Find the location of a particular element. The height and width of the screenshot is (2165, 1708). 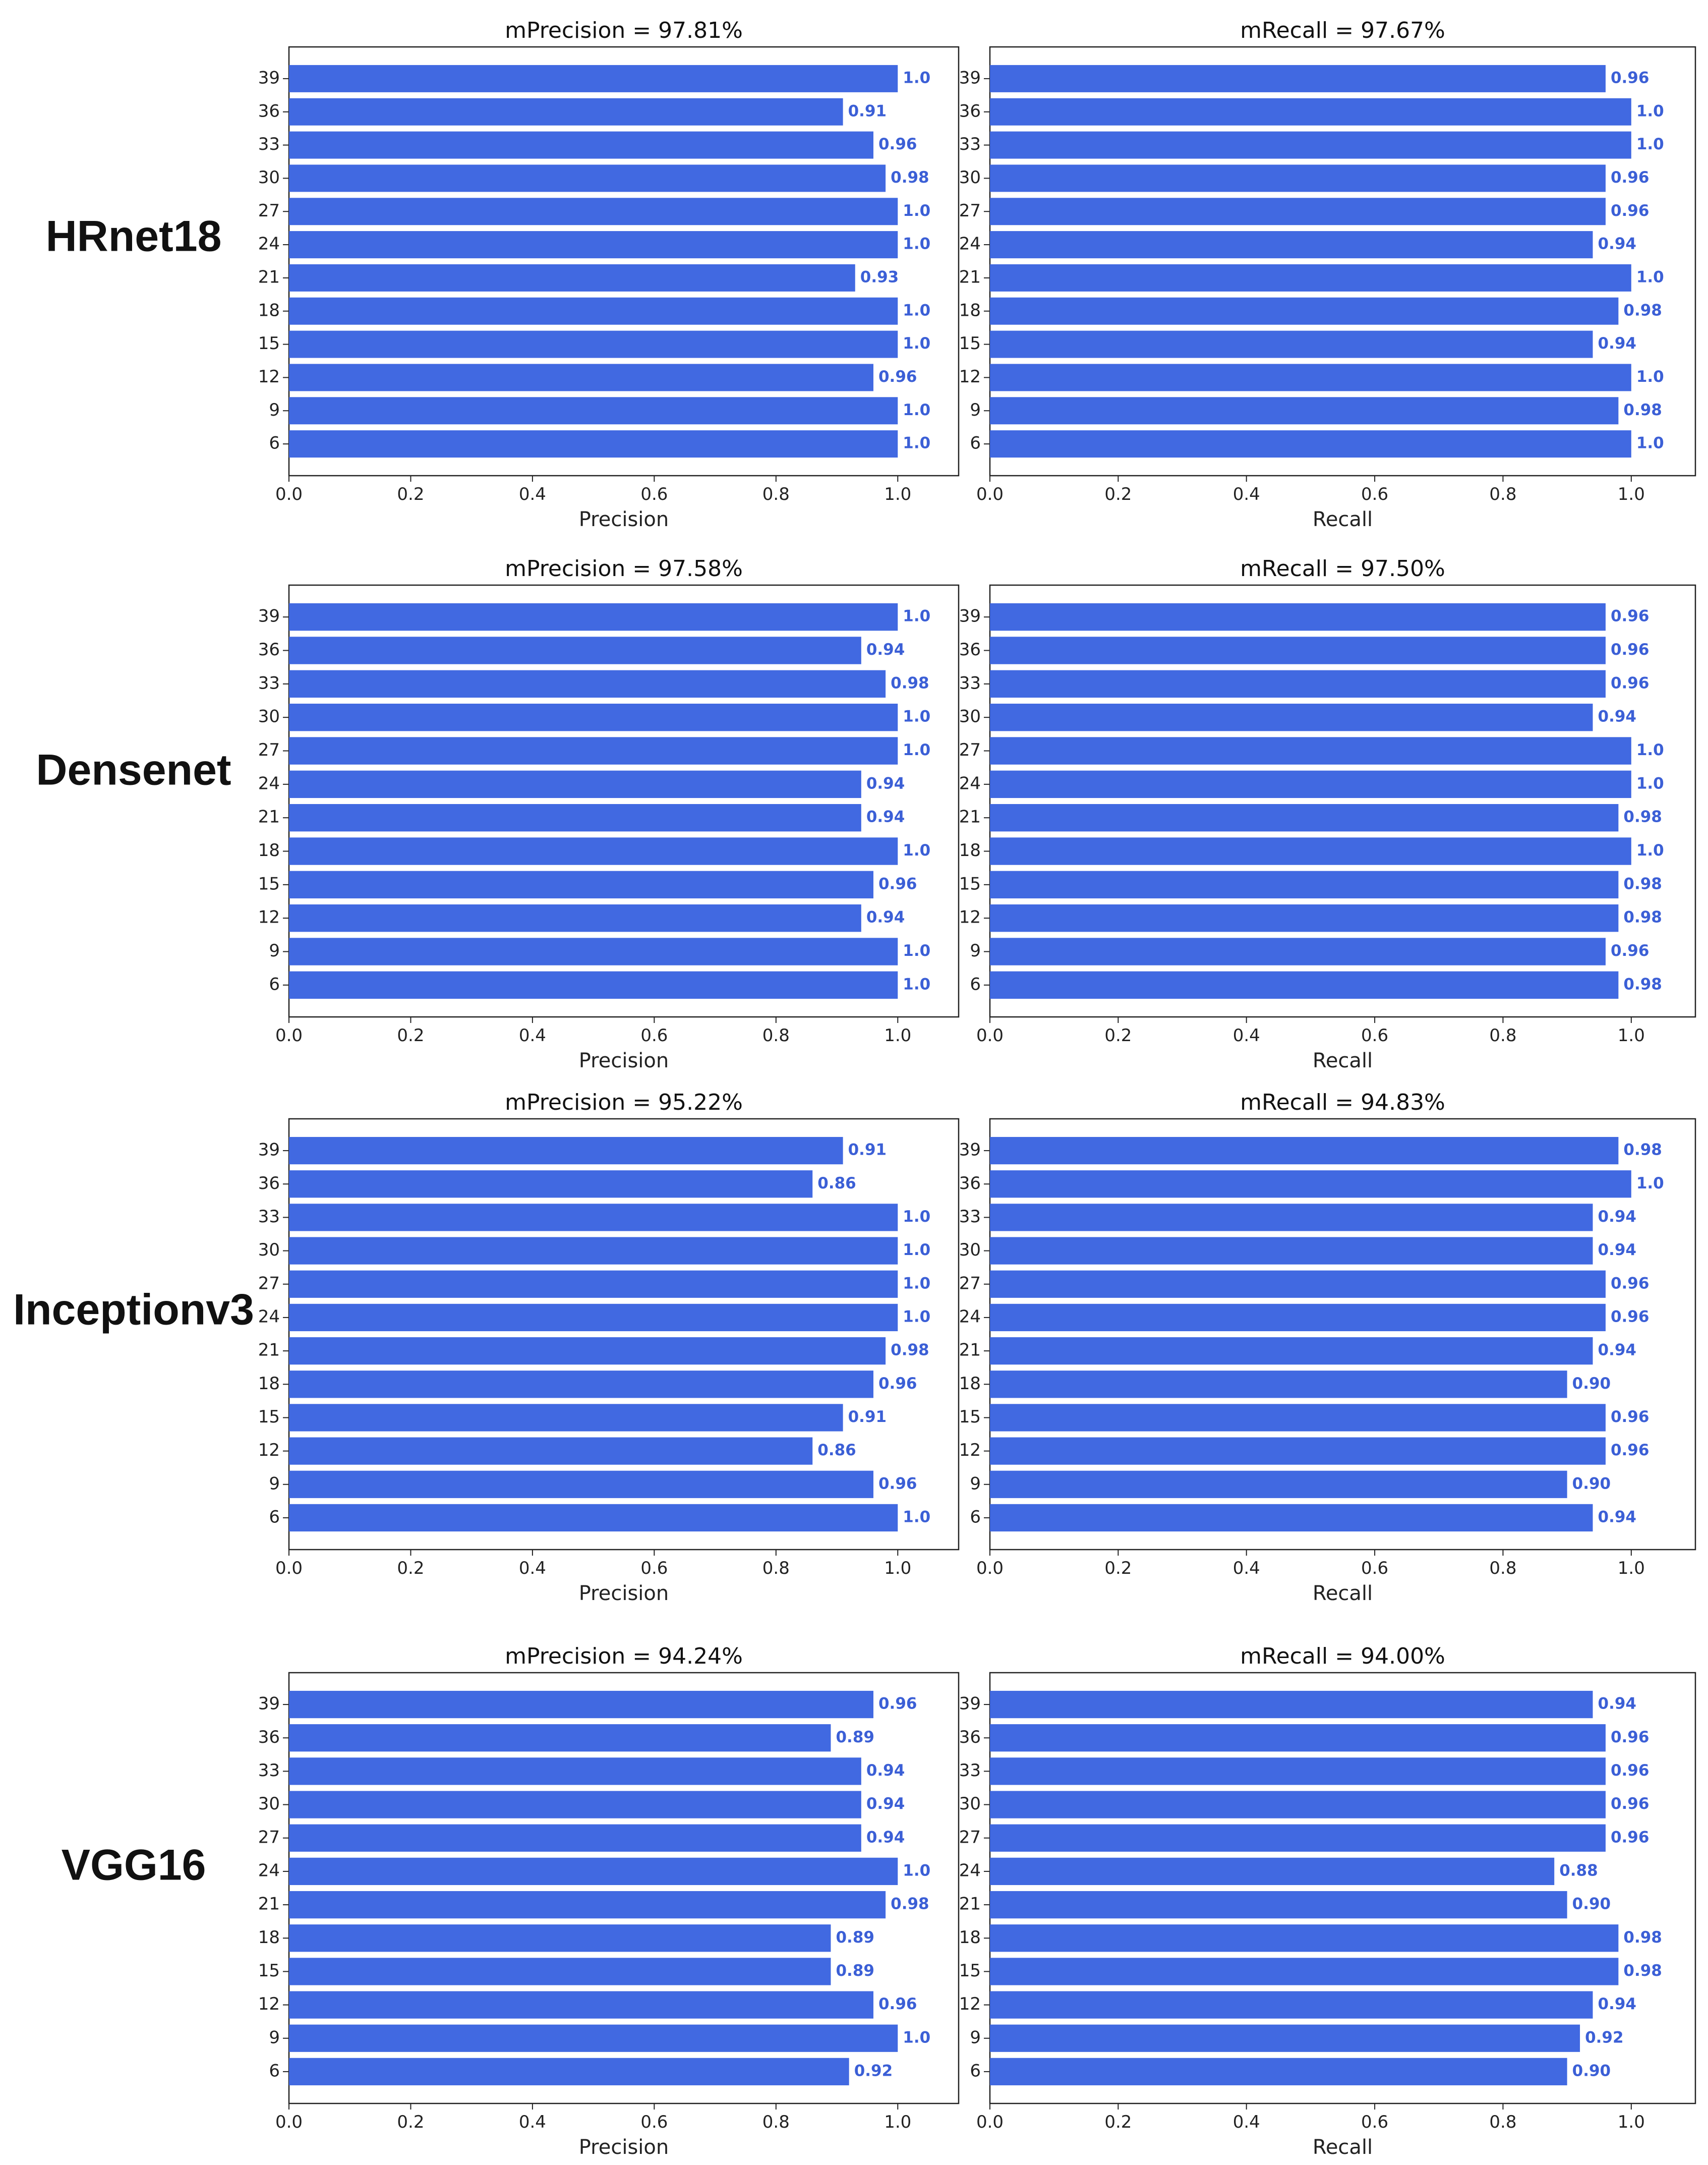

chart-title: mRecall = 94.00% is located at coordinates (1342, 1656).